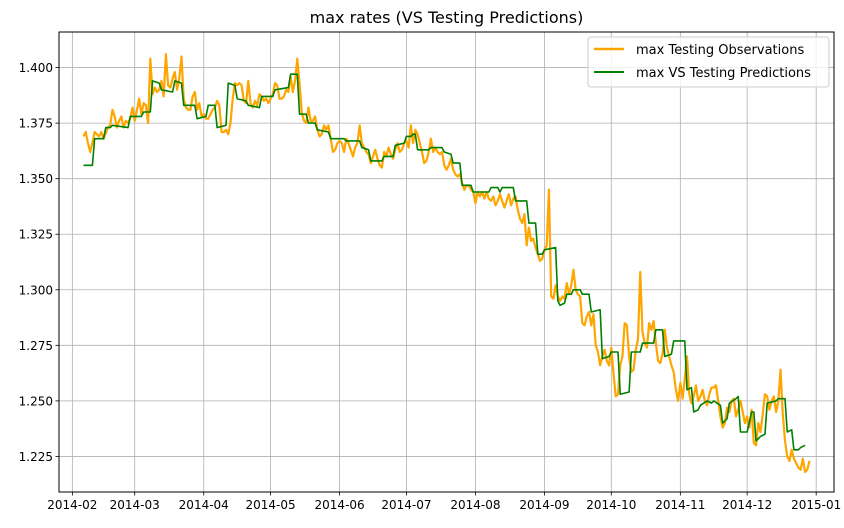  I want to click on x-tick-label: 2014-08, so click(475, 505).